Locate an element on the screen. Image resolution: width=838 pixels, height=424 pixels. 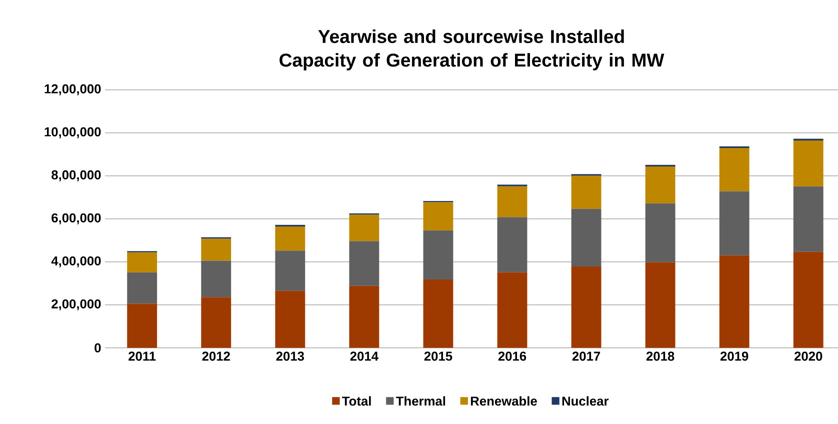
x-tick-label: 2012 is located at coordinates (216, 356).